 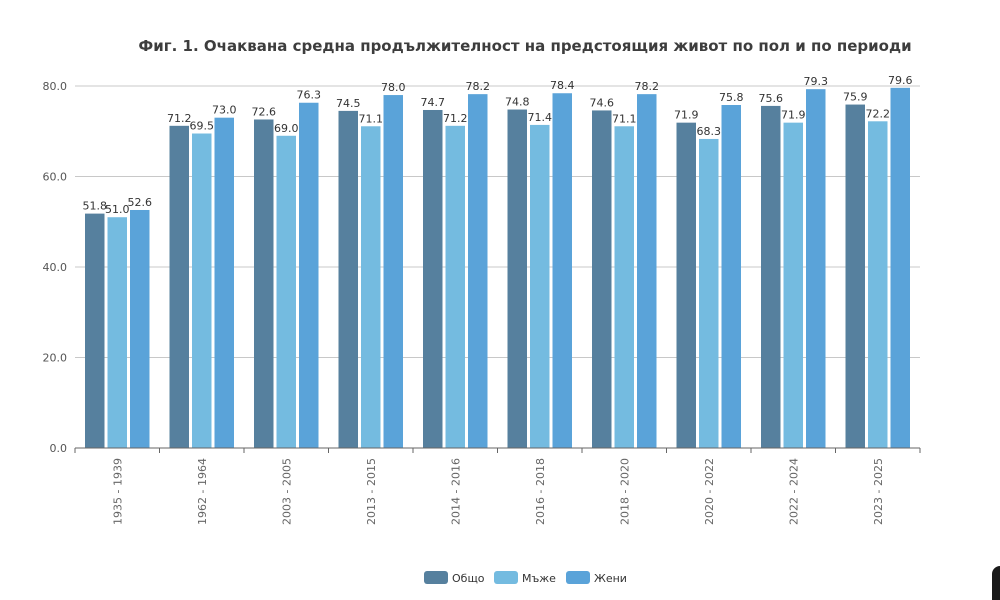 I want to click on data-label: 74.7, so click(x=433, y=102).